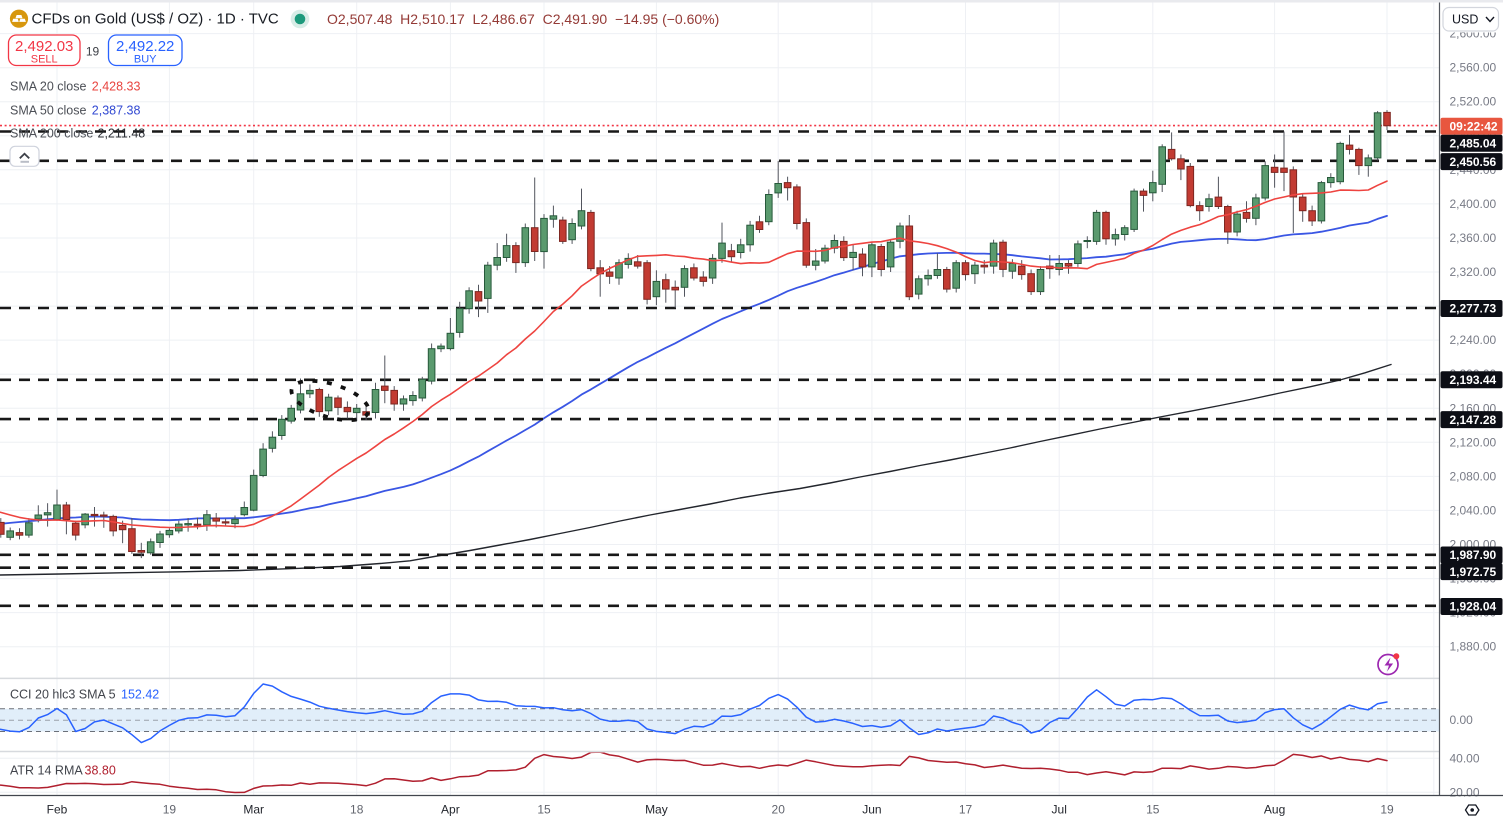 The image size is (1503, 822). I want to click on svg-text: Mar, so click(253, 810).